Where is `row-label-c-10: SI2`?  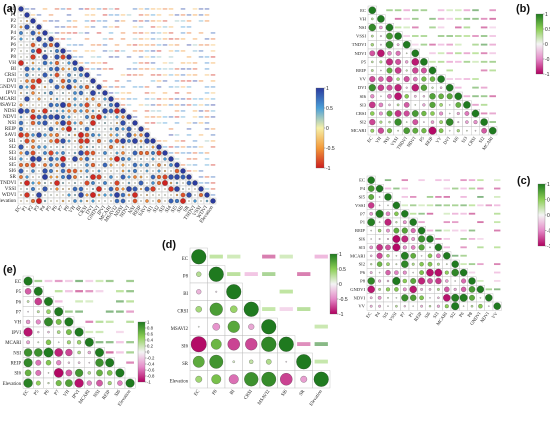
row-label-c-10: SI2 is located at coordinates (362, 264).